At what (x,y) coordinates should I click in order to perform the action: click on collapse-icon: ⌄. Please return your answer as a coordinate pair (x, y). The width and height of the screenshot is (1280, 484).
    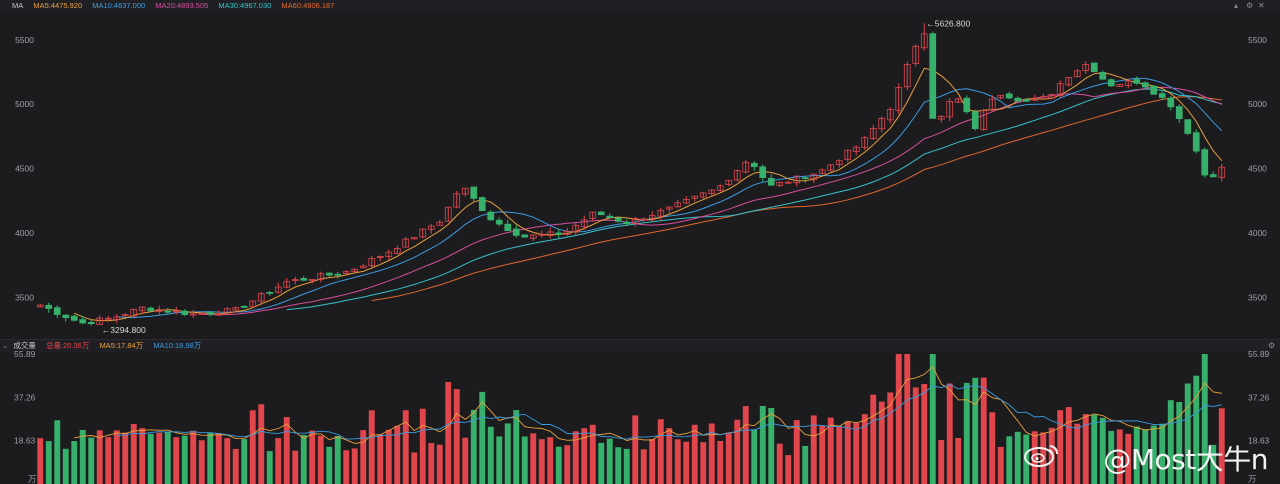
    Looking at the image, I should click on (5, 345).